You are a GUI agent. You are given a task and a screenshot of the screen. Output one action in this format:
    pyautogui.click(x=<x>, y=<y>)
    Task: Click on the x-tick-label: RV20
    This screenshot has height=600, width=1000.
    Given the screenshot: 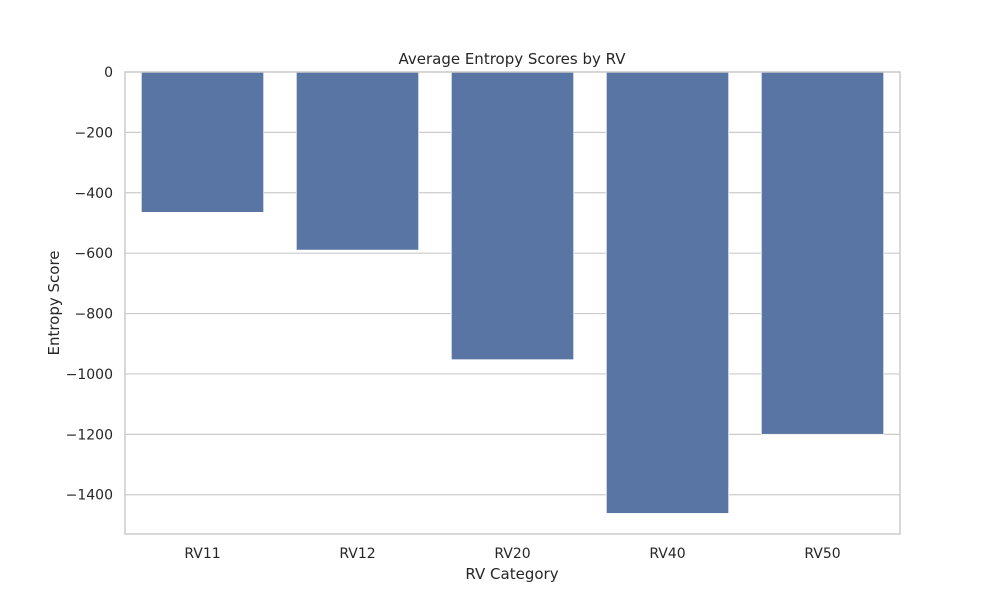 What is the action you would take?
    pyautogui.click(x=512, y=554)
    